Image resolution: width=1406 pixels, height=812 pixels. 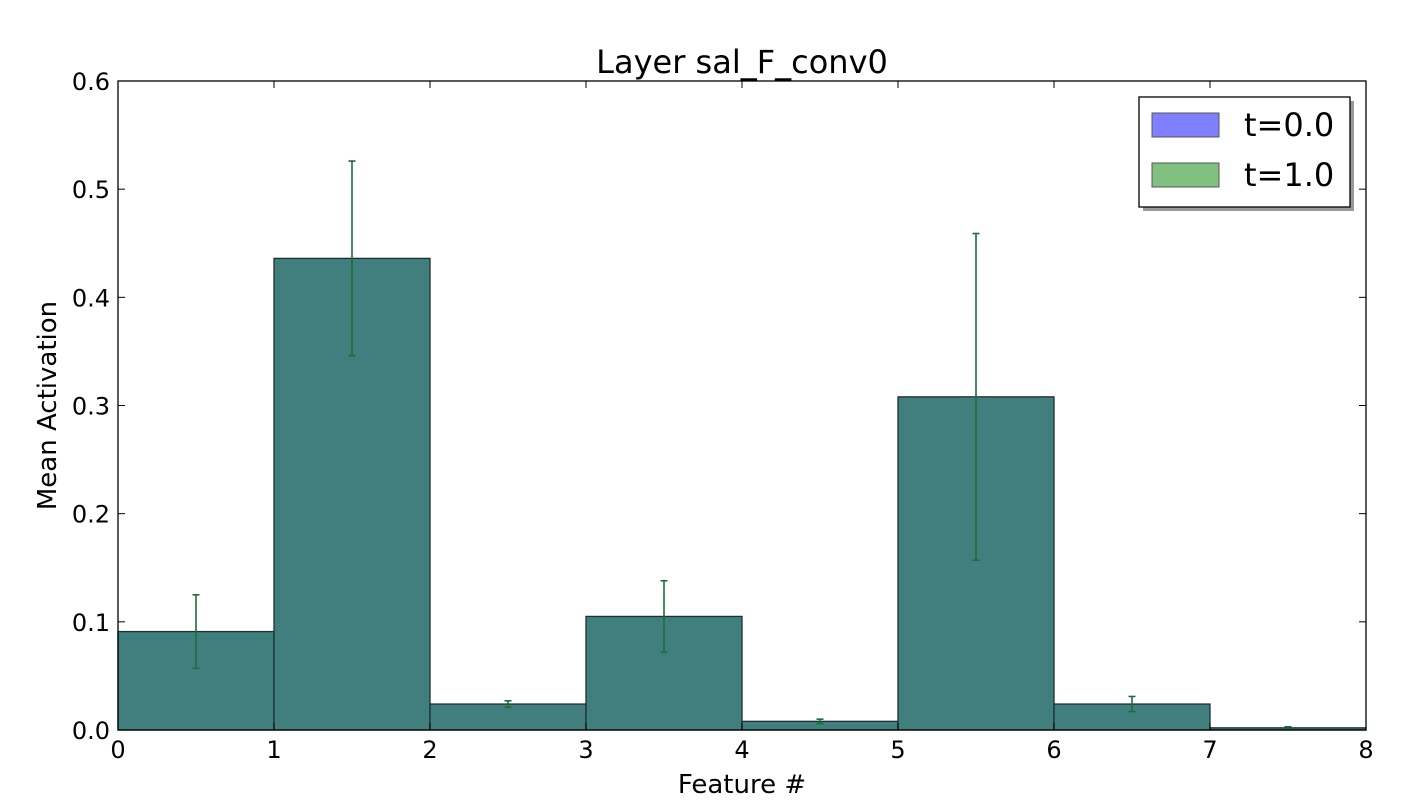 What do you see at coordinates (1289, 175) in the screenshot?
I see `legend-label-1: t=1.0` at bounding box center [1289, 175].